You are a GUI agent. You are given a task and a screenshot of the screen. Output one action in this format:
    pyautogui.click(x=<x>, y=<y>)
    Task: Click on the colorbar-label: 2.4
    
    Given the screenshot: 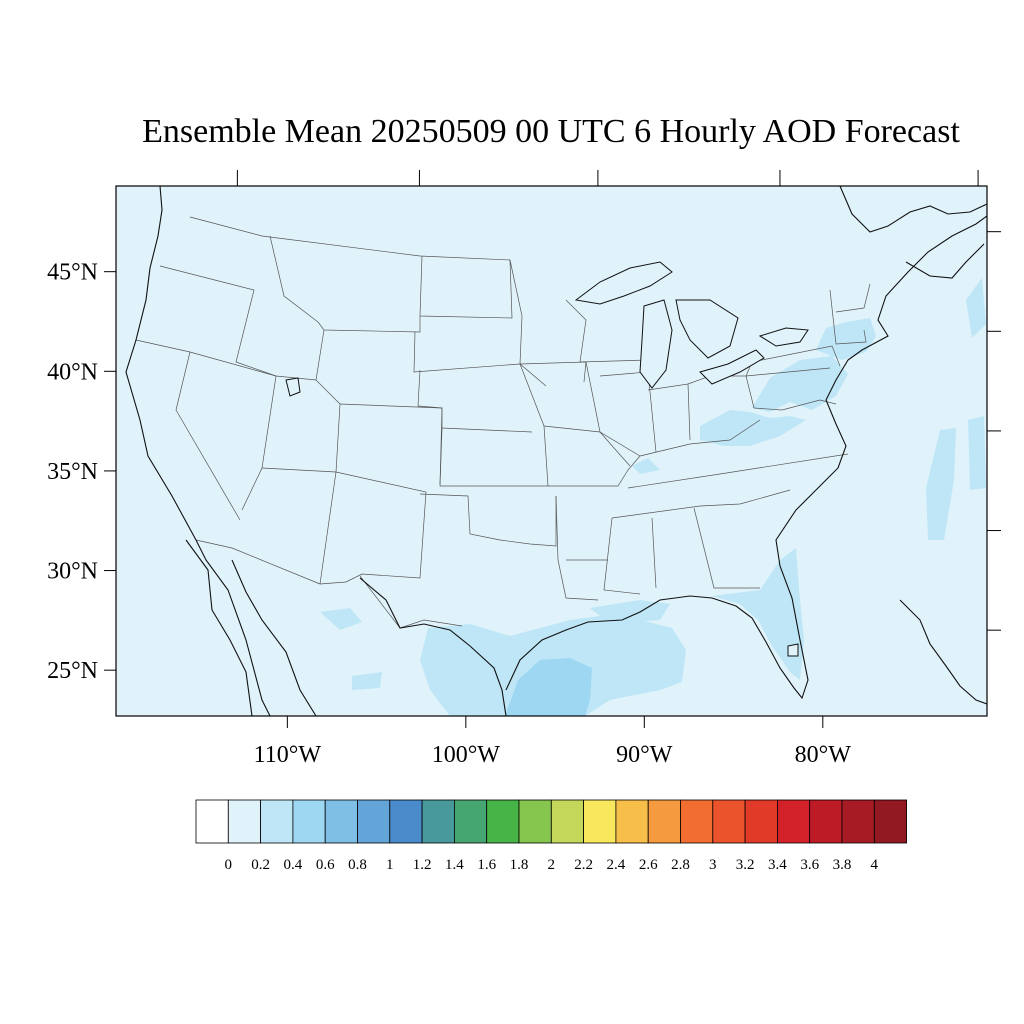 What is the action you would take?
    pyautogui.click(x=616, y=865)
    